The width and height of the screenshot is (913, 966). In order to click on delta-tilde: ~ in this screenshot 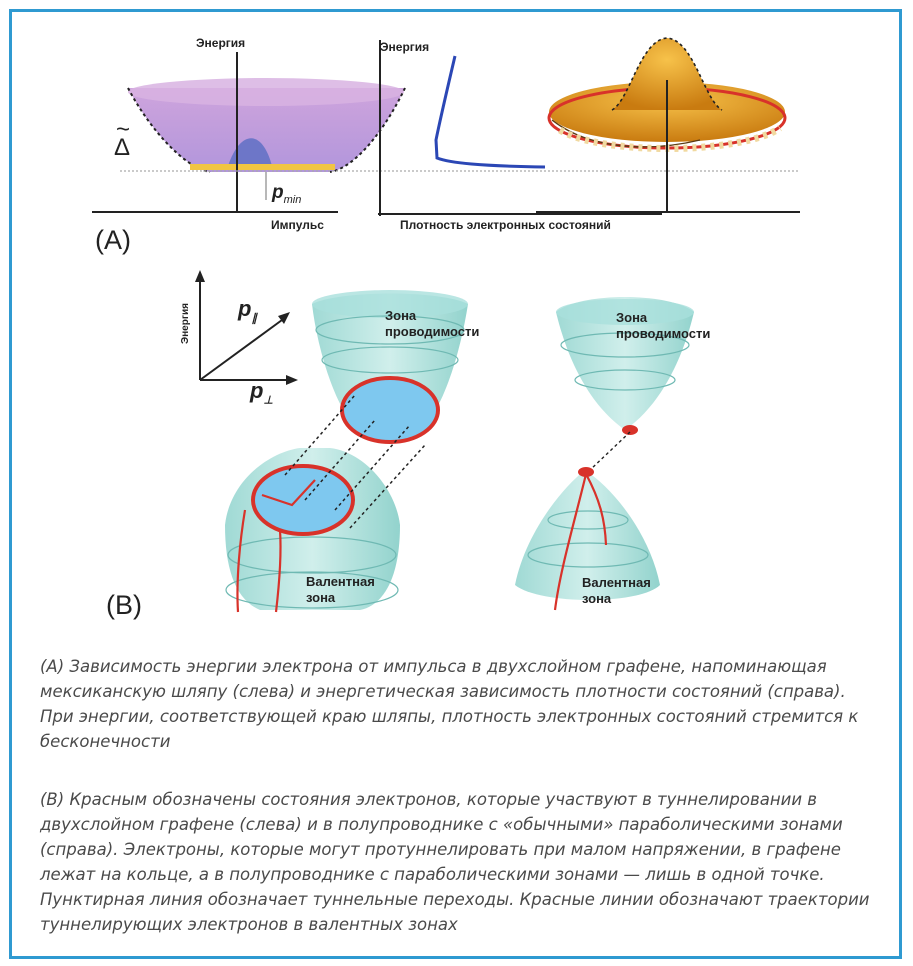, I will do `click(123, 129)`.